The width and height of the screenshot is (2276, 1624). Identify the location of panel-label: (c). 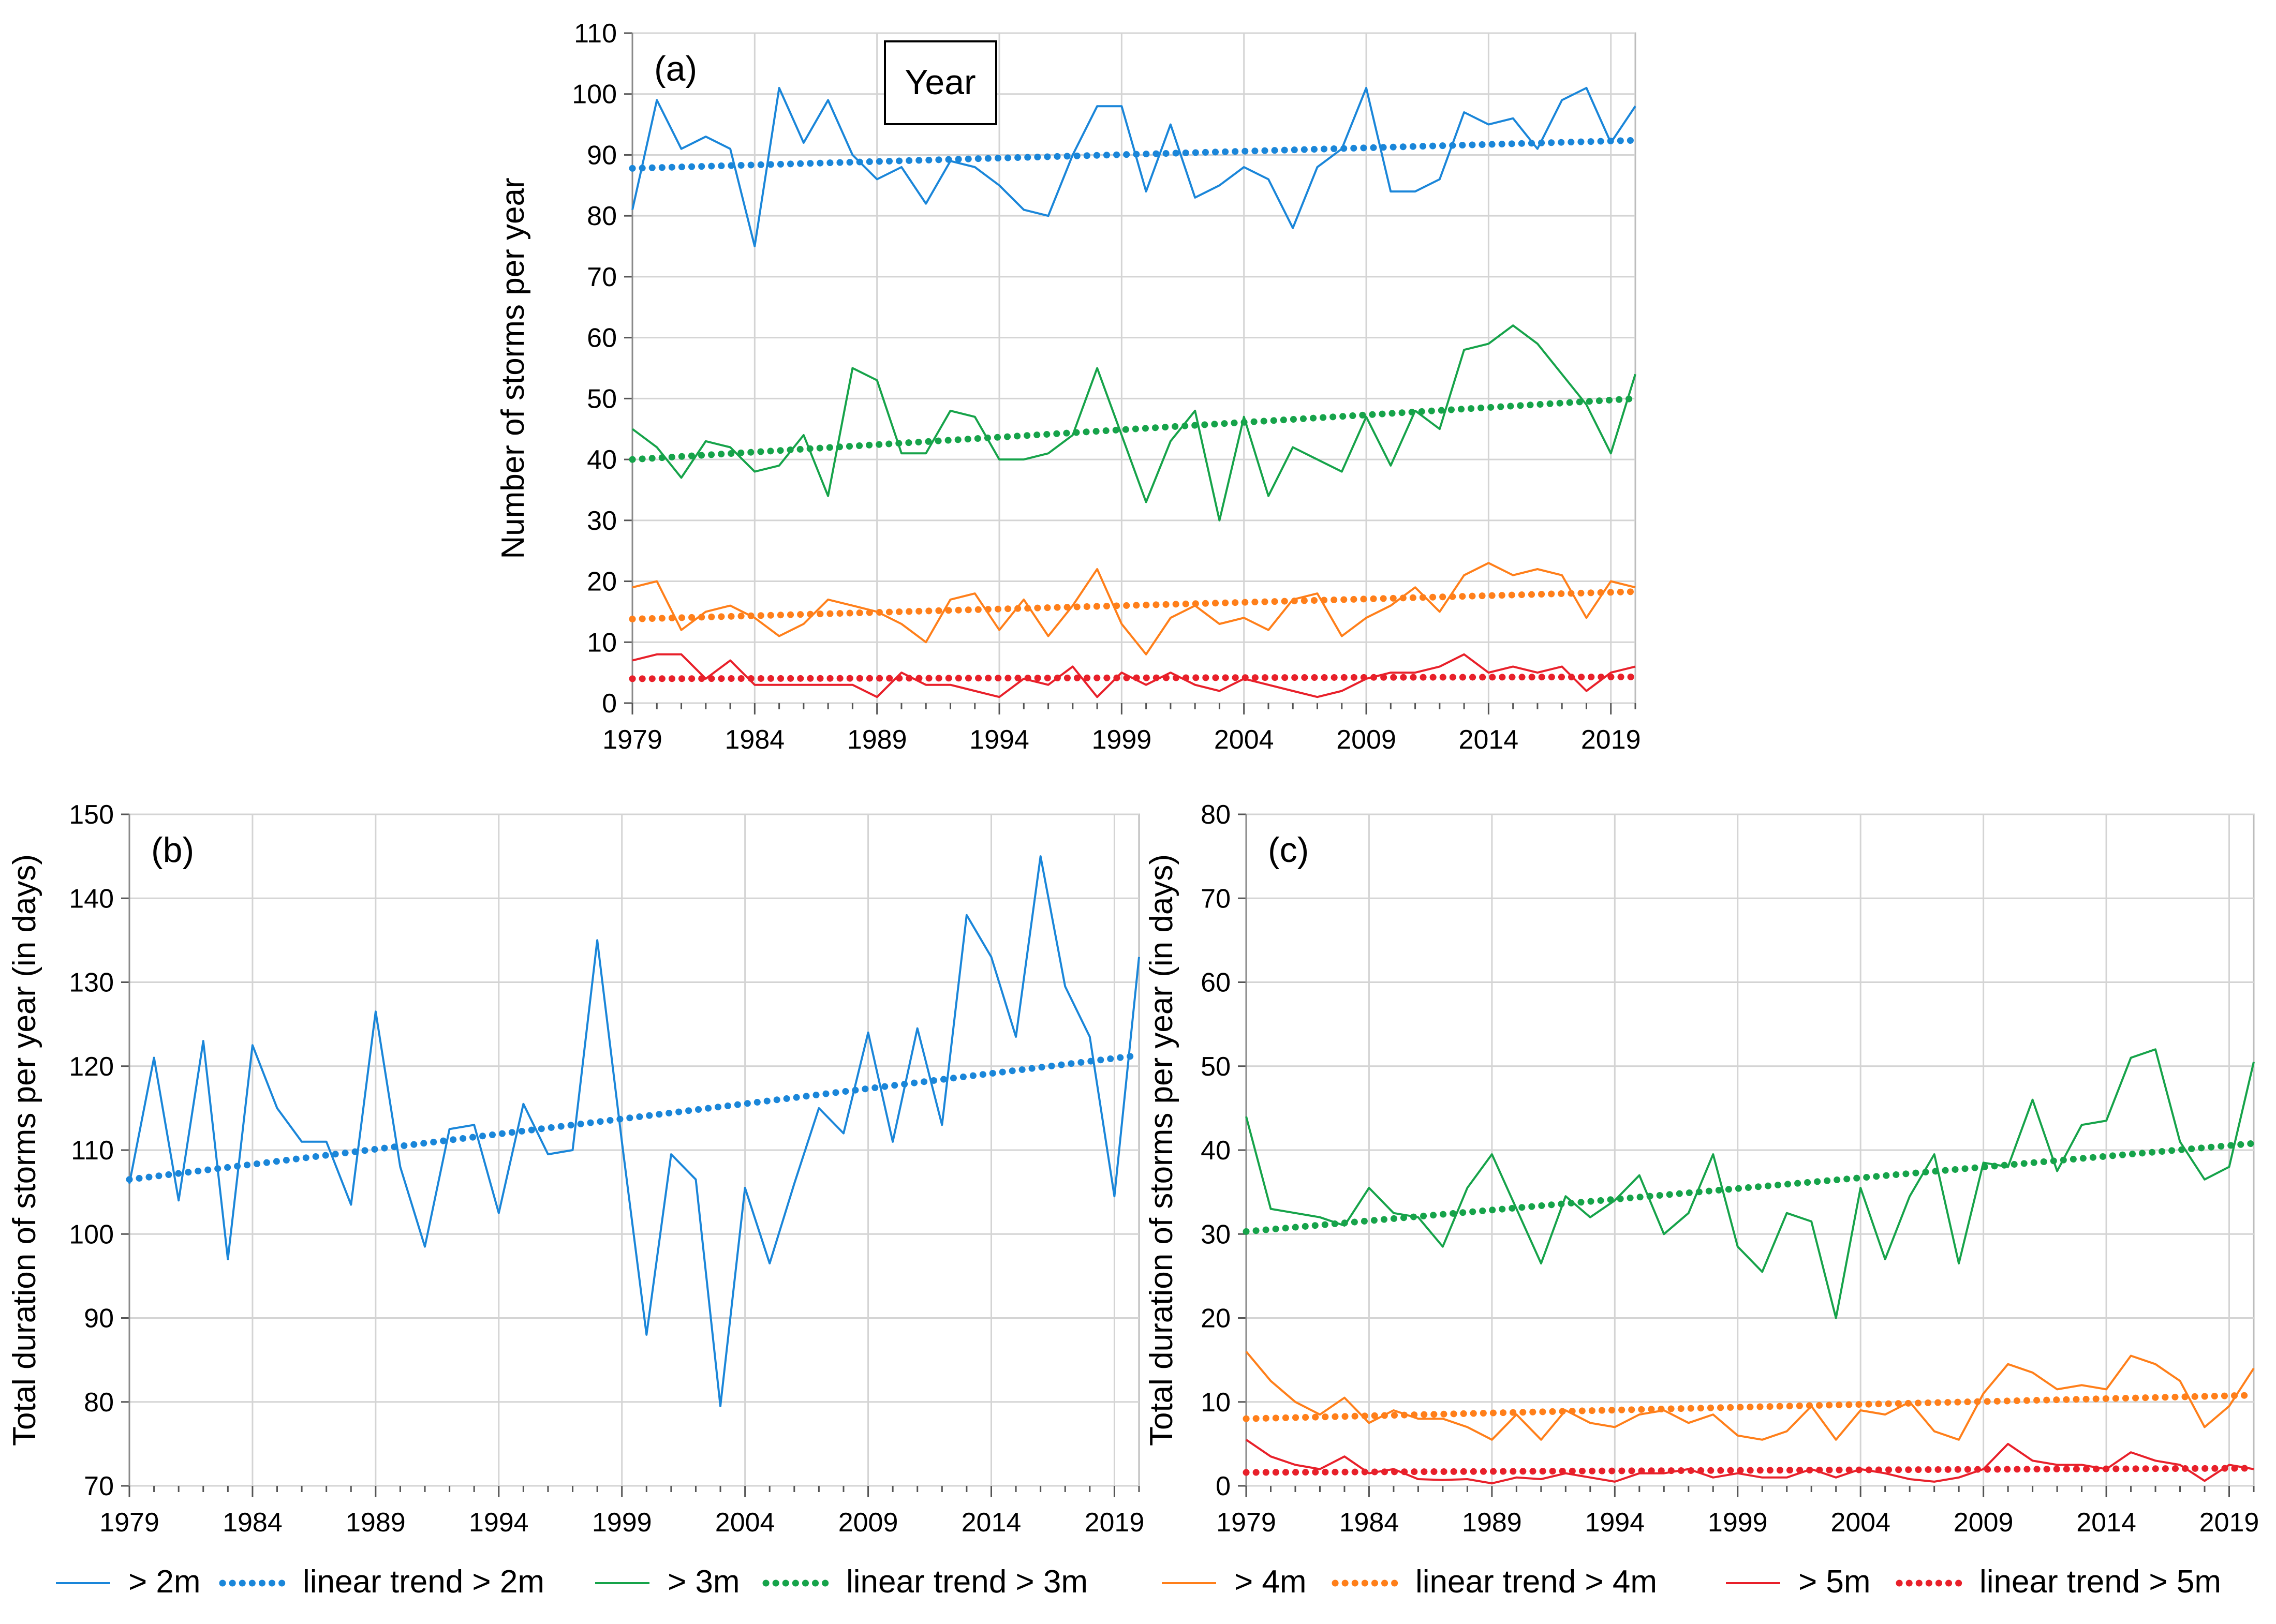
(1288, 850).